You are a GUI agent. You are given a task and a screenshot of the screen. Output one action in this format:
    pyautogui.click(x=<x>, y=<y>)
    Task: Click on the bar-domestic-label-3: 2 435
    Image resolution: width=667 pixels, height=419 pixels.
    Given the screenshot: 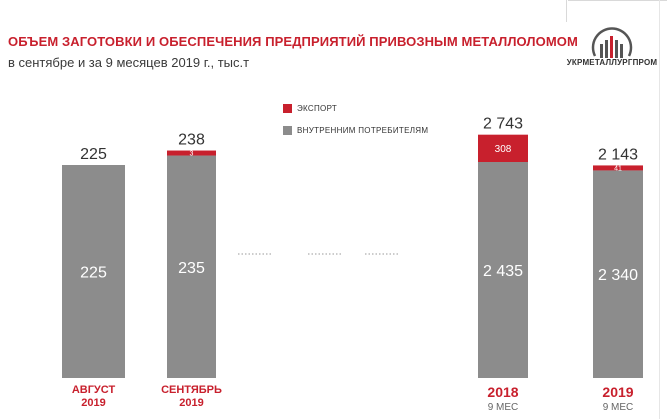 What is the action you would take?
    pyautogui.click(x=503, y=271)
    